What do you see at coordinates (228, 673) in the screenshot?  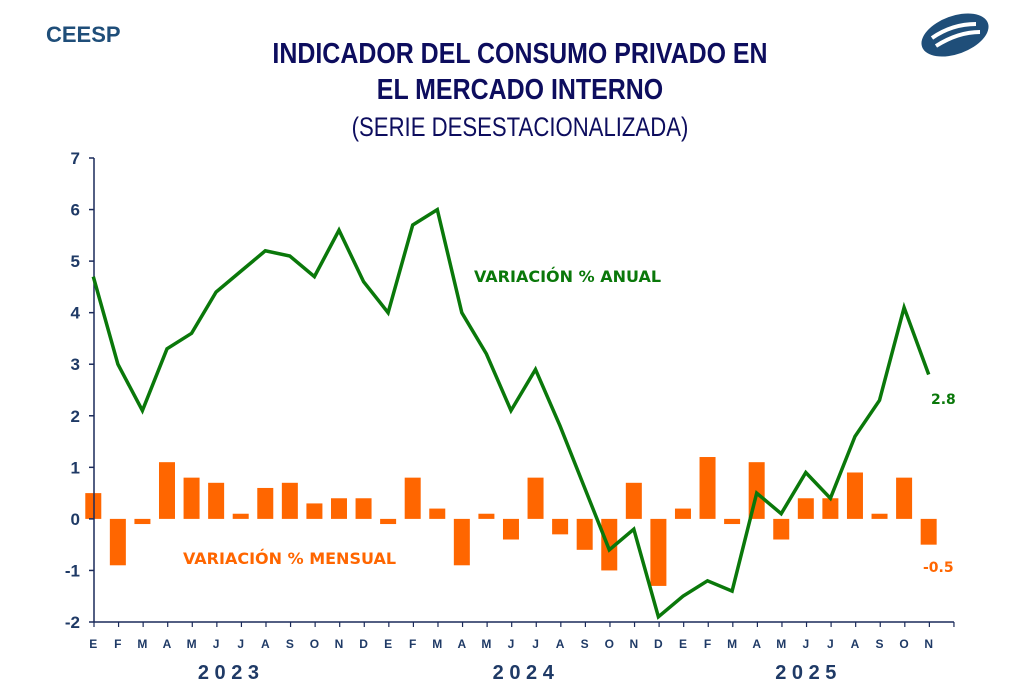 I see `year-label: 2 0 2 3` at bounding box center [228, 673].